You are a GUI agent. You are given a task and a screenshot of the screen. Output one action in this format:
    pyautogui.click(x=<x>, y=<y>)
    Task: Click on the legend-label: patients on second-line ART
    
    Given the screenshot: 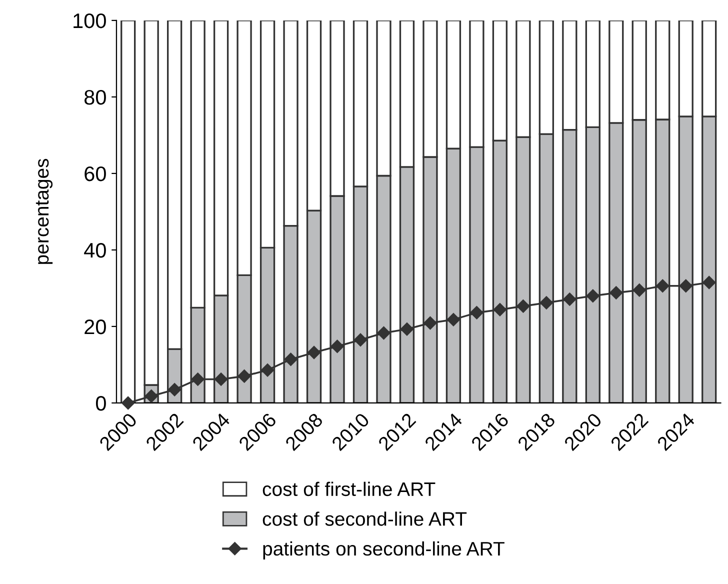 What is the action you would take?
    pyautogui.click(x=383, y=550)
    